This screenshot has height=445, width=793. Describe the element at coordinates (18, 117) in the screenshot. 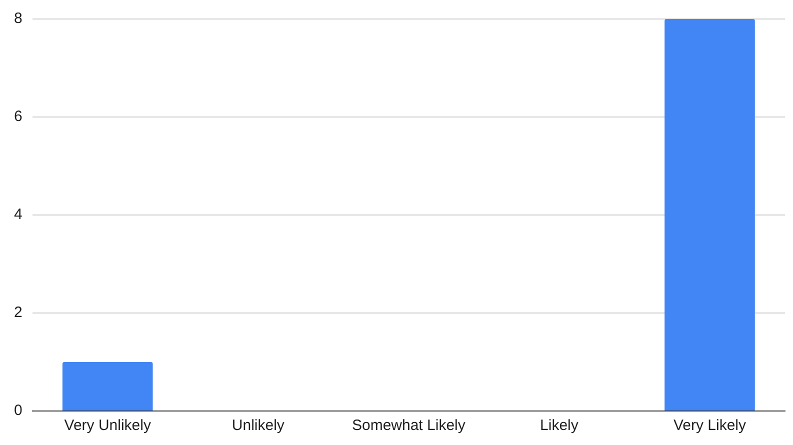

I see `y-tick-label: 6` at that location.